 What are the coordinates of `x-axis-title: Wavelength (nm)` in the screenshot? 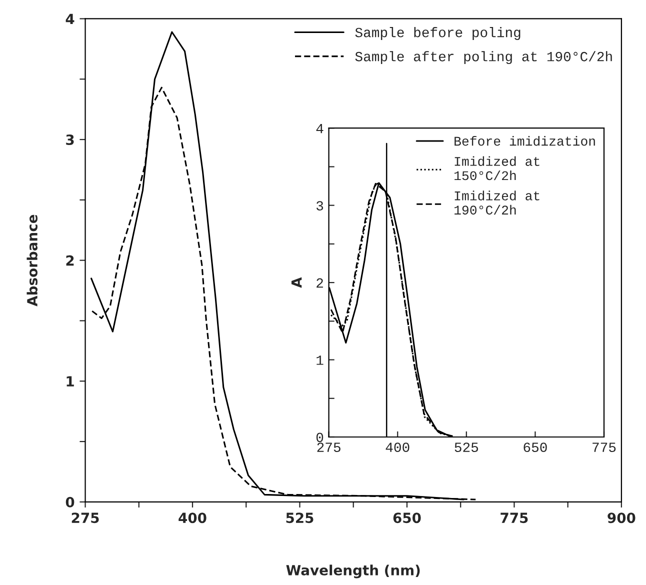 It's located at (353, 571).